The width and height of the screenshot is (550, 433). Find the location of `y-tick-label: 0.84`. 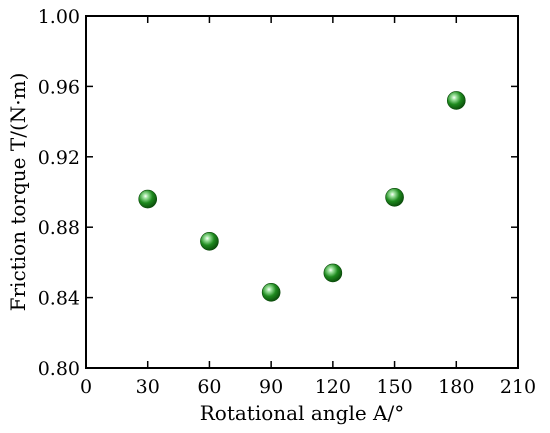

y-tick-label: 0.84 is located at coordinates (59, 299).